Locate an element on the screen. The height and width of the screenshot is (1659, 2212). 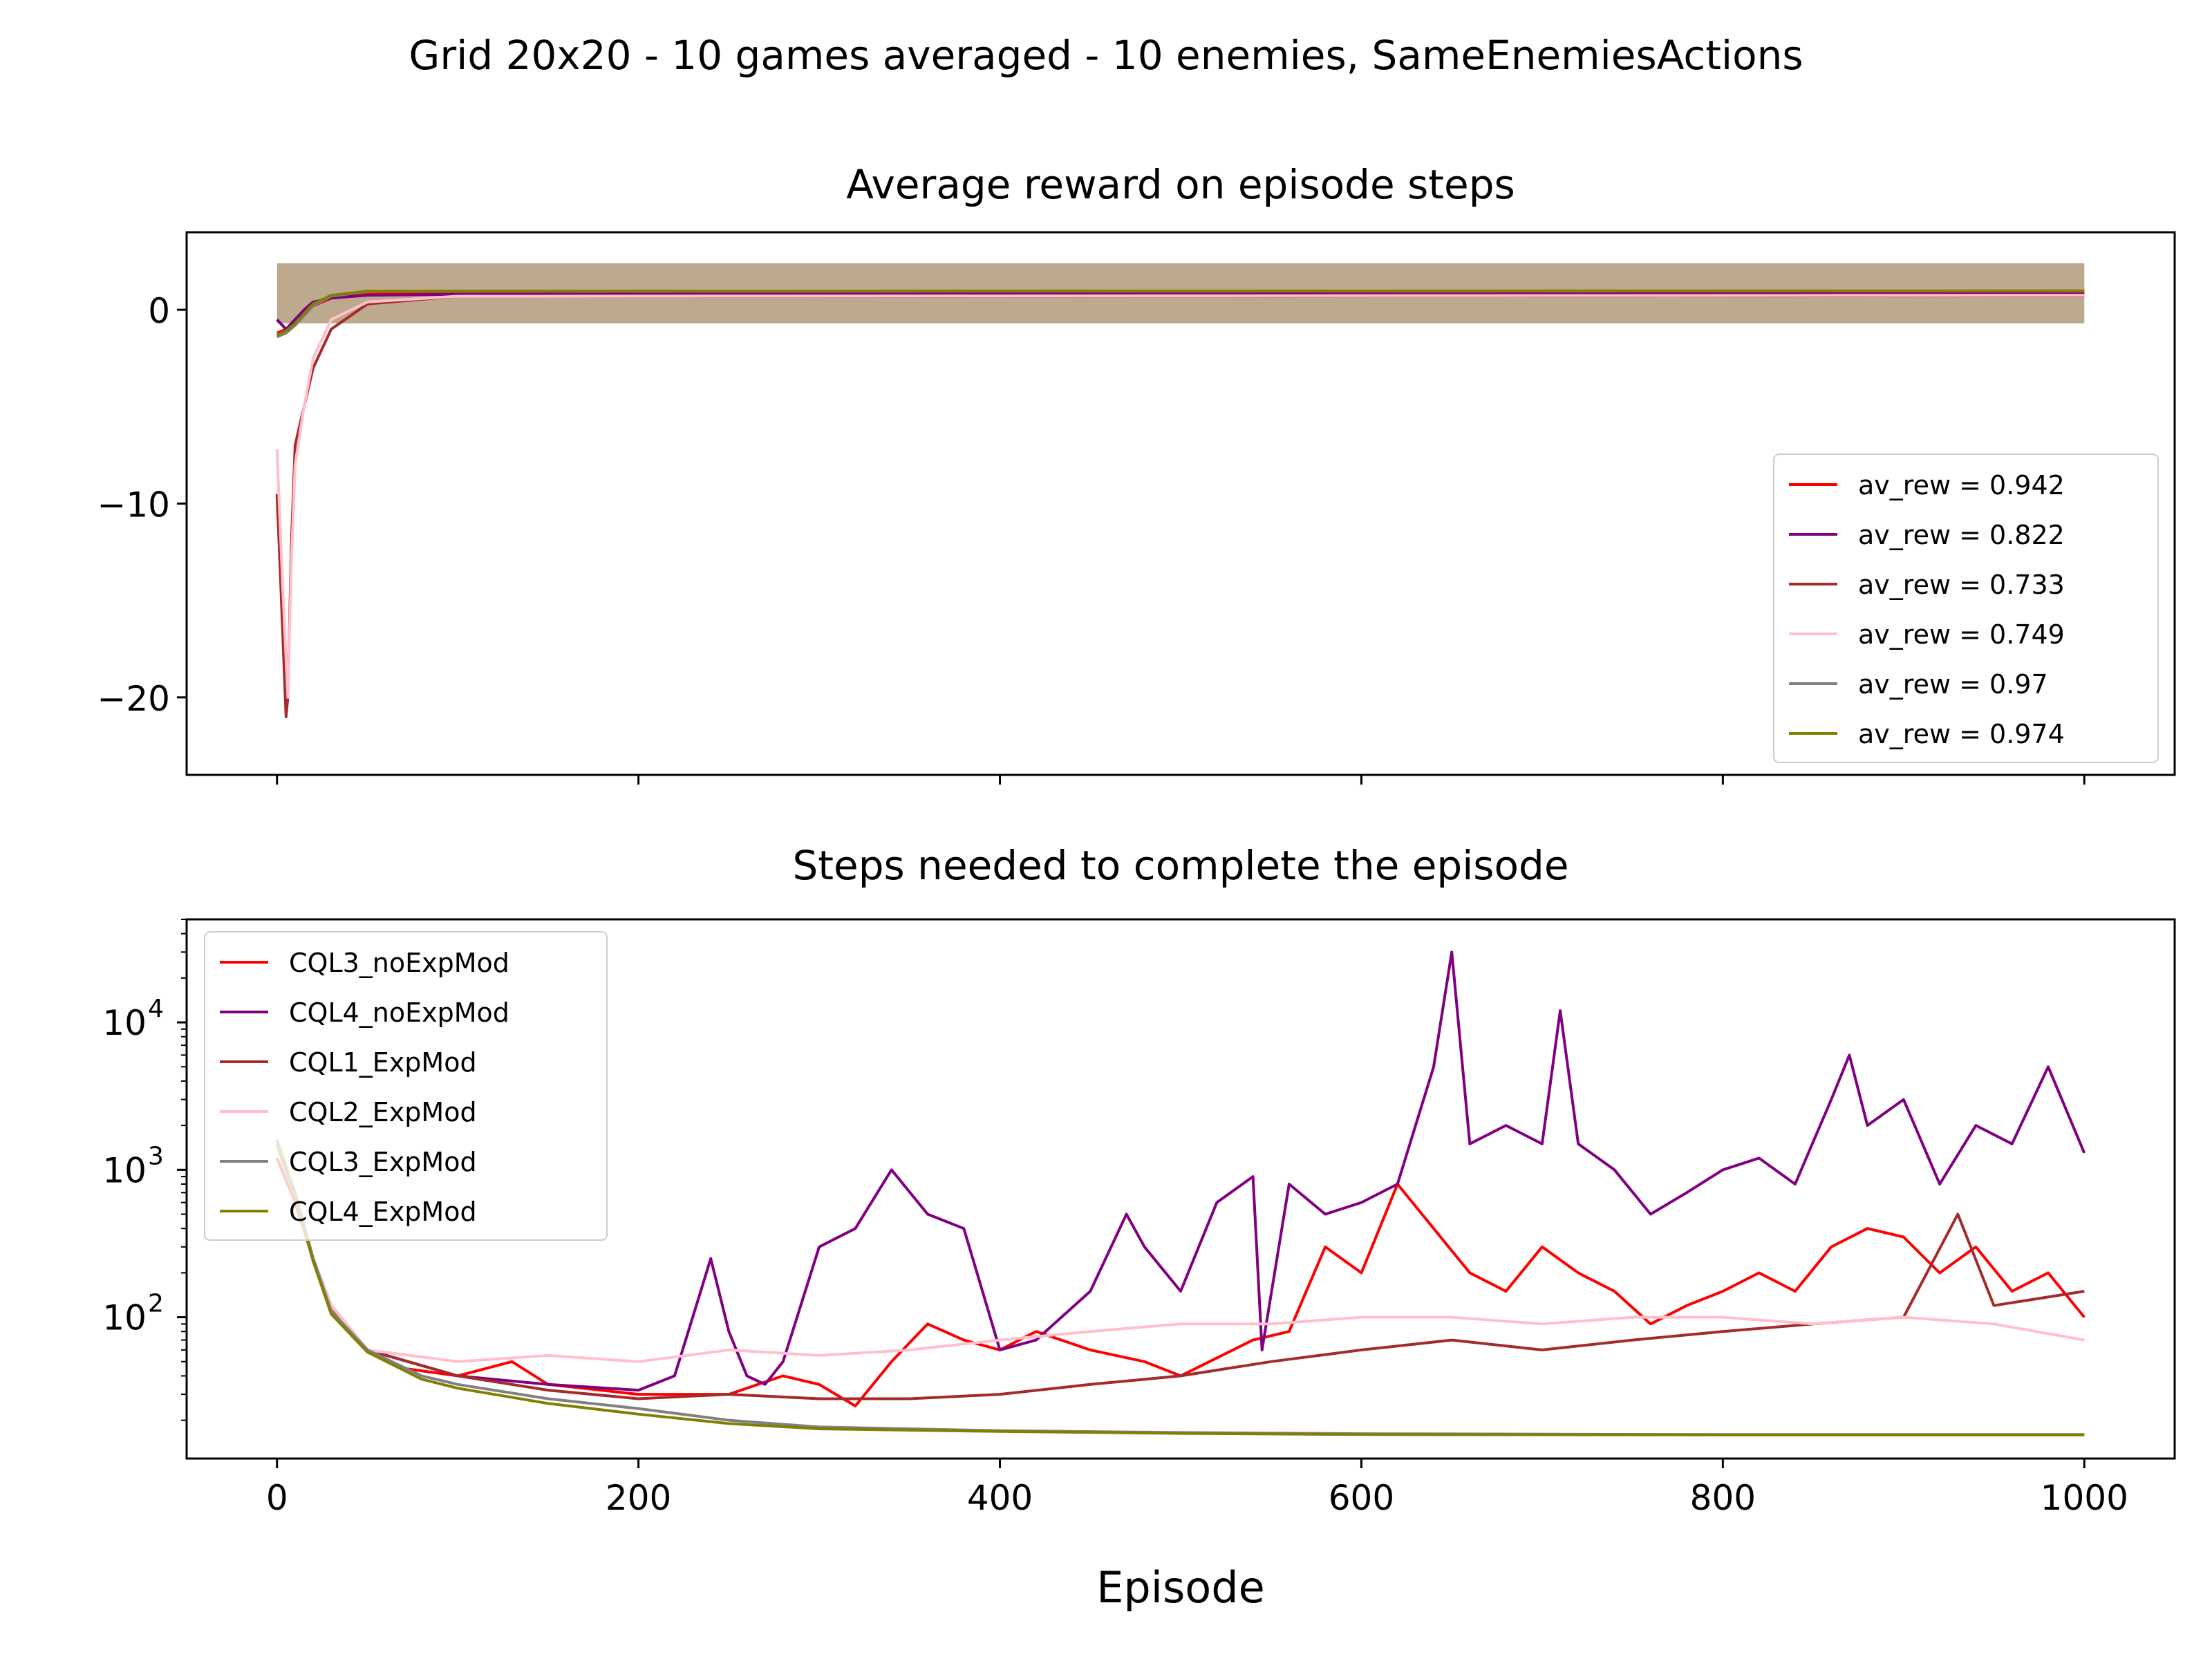
steps-legend-label-cql3-noexpmod: CQL3_noExpMod is located at coordinates (399, 963).